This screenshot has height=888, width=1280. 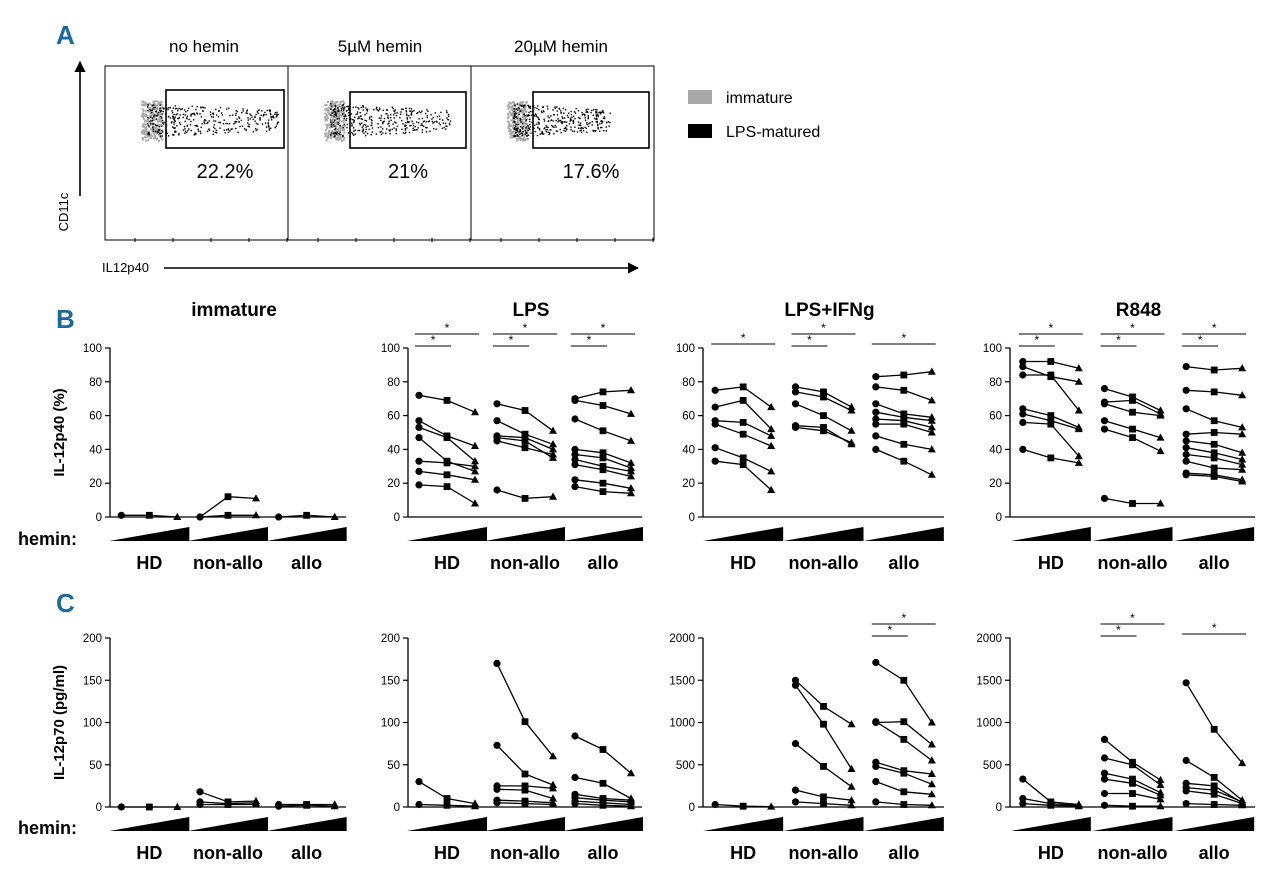 I want to click on group-allo: **allo, so click(x=1214, y=447).